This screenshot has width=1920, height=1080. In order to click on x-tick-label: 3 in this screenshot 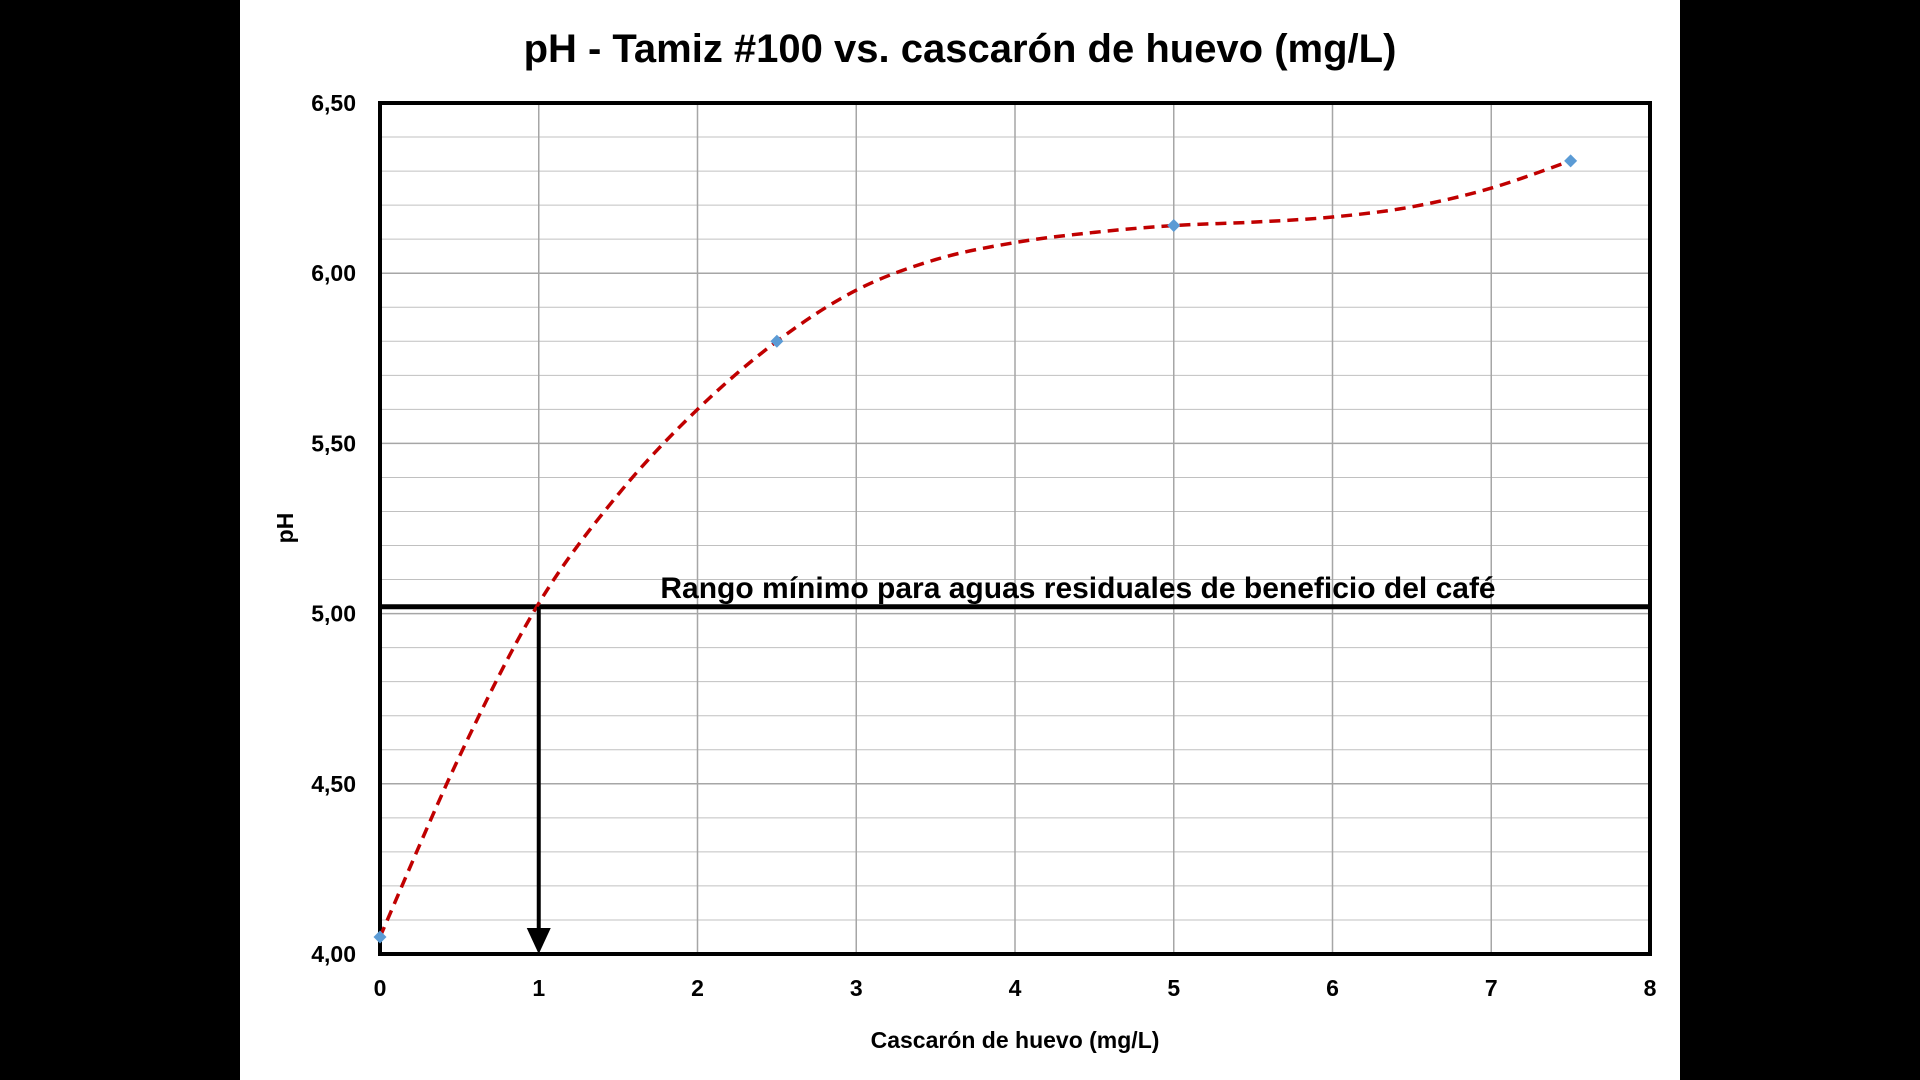, I will do `click(856, 988)`.